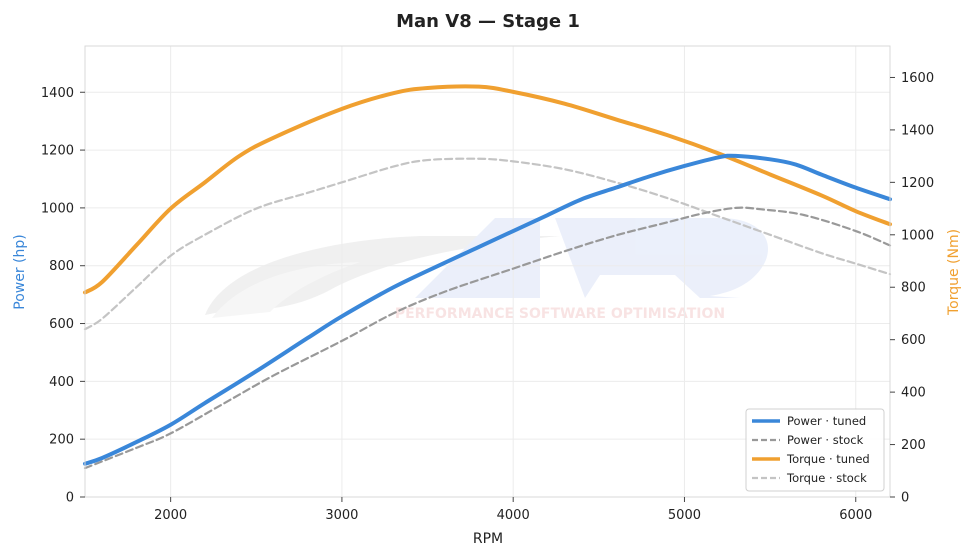 This screenshot has height=559, width=975. I want to click on y-left-tick-label-3: 600, so click(61, 324).